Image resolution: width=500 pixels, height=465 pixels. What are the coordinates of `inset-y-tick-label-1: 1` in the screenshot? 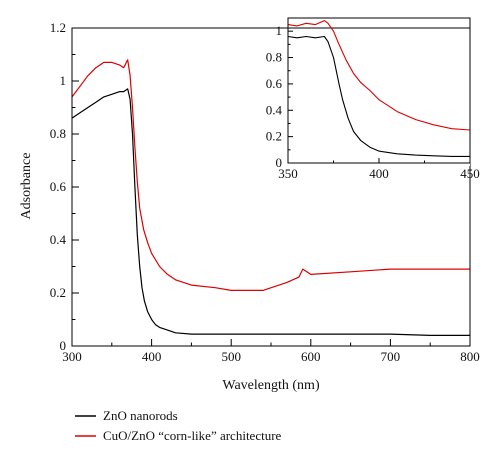 It's located at (279, 30).